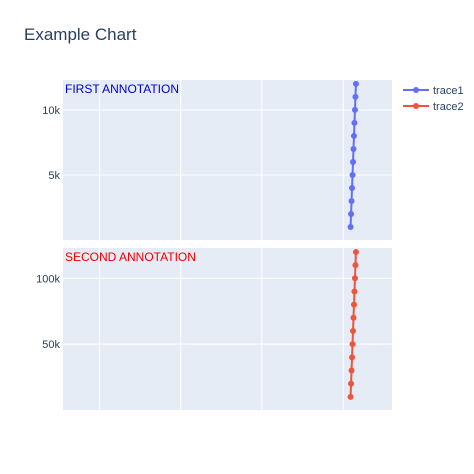 The image size is (474, 474). I want to click on chart-title: Example Chart, so click(80, 34).